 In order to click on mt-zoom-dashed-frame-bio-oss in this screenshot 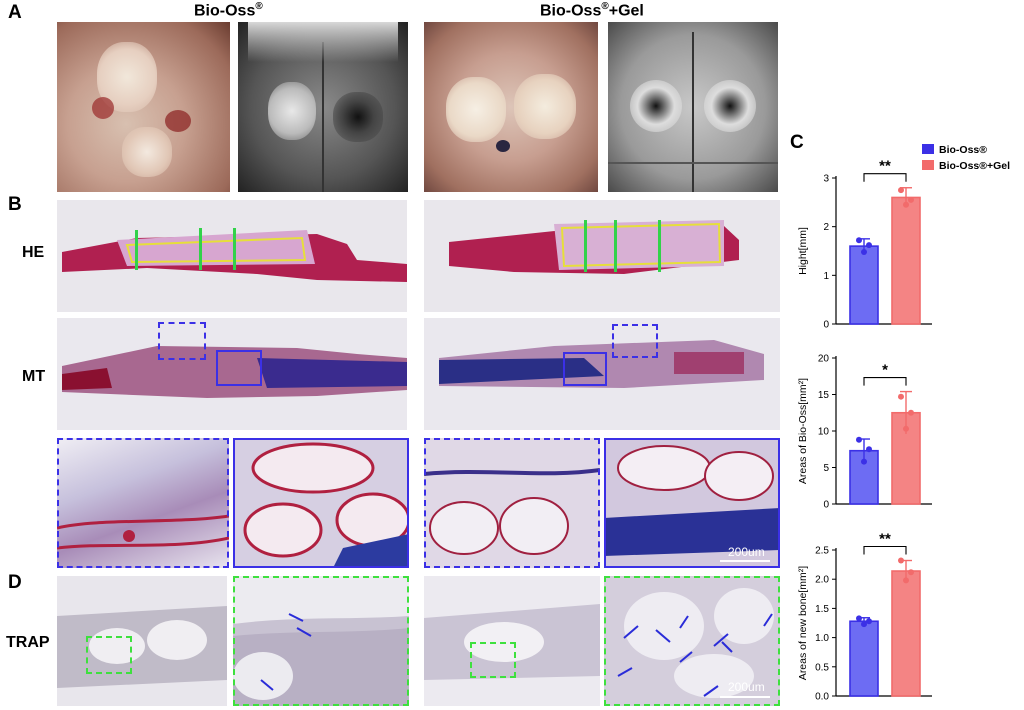, I will do `click(143, 503)`.